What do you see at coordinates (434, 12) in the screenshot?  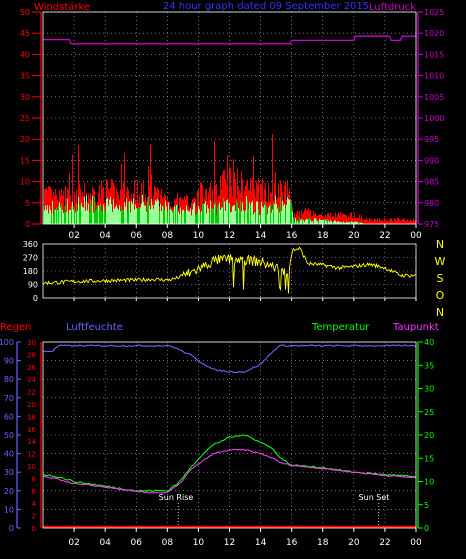 I see `pressure-tick-label: 1025` at bounding box center [434, 12].